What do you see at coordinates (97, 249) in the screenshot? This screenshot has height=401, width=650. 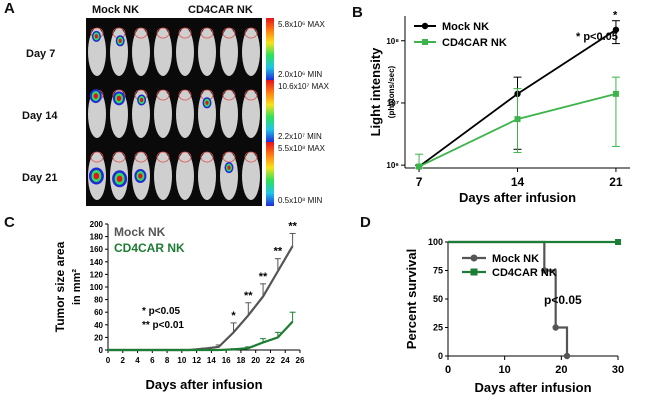 I see `y-tick-label: 160` at bounding box center [97, 249].